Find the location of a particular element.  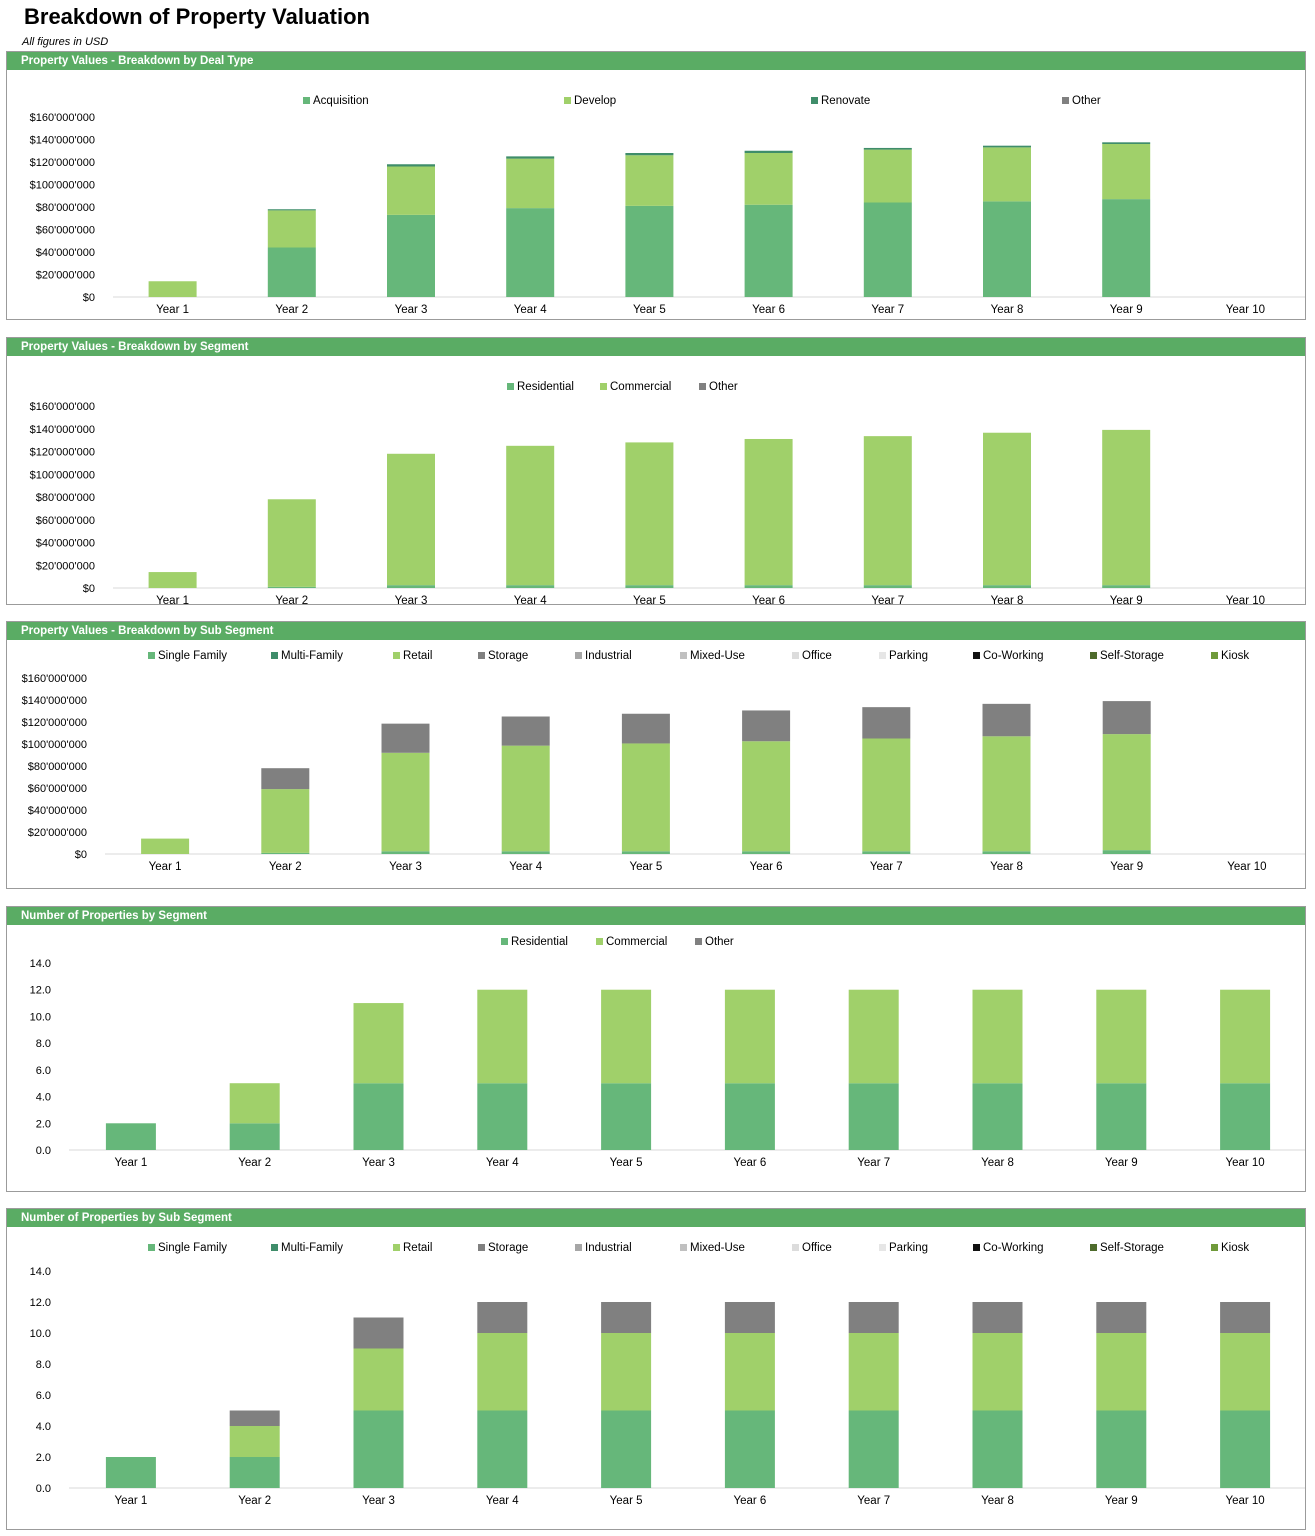

y-tick-label: $120'000'000 is located at coordinates (54, 723).